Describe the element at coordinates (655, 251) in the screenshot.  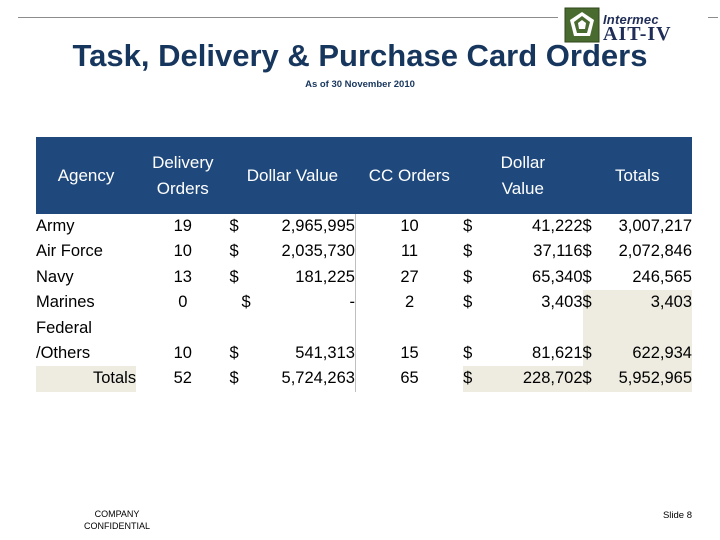
I see `amount: 2,072,846` at that location.